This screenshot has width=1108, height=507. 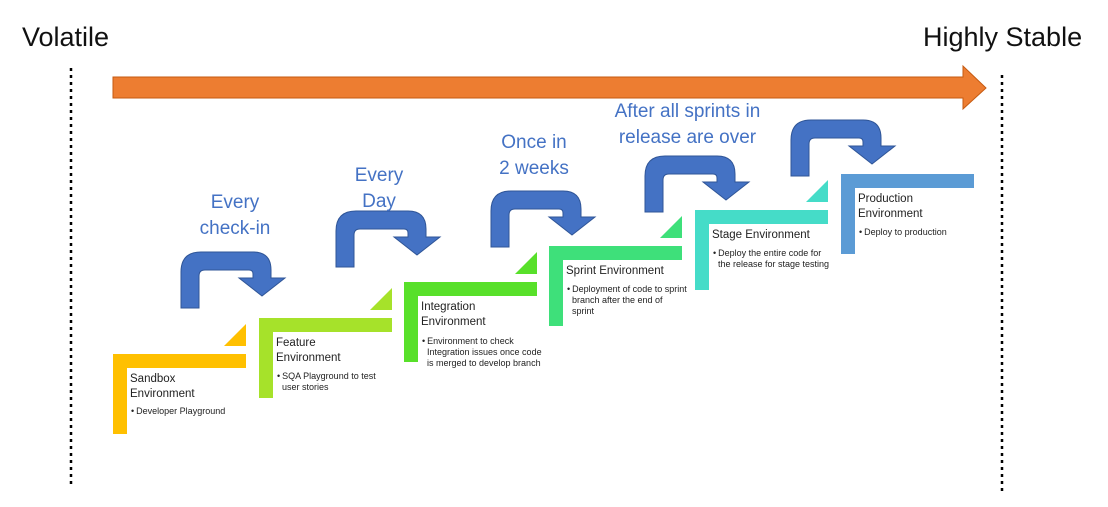 What do you see at coordinates (66, 37) in the screenshot?
I see `volatile-label: Volatile` at bounding box center [66, 37].